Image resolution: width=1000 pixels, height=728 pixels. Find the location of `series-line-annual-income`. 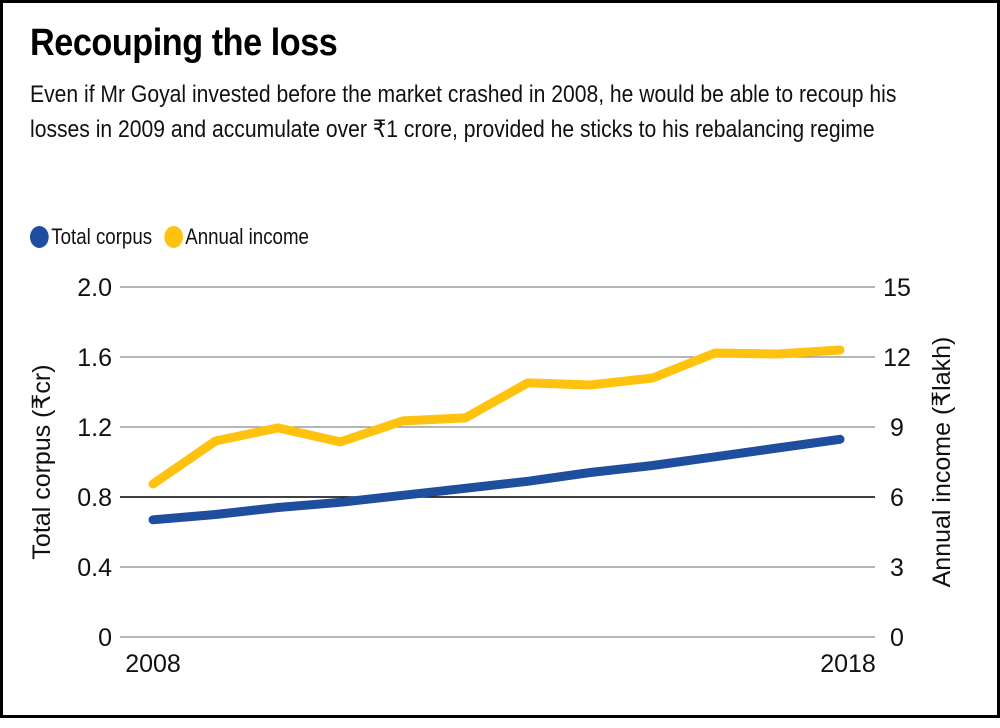

series-line-annual-income is located at coordinates (496, 417).